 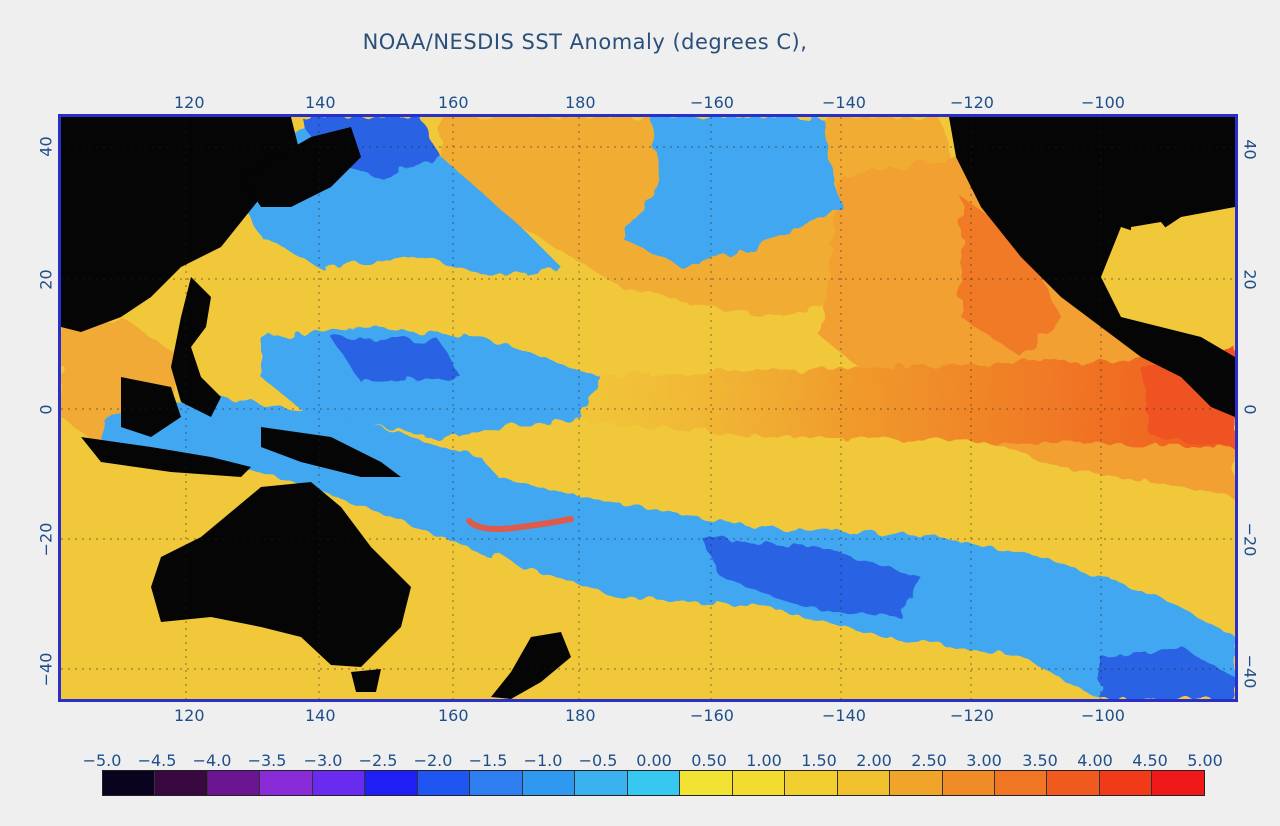 I want to click on legend-label: −4.5, so click(x=157, y=760).